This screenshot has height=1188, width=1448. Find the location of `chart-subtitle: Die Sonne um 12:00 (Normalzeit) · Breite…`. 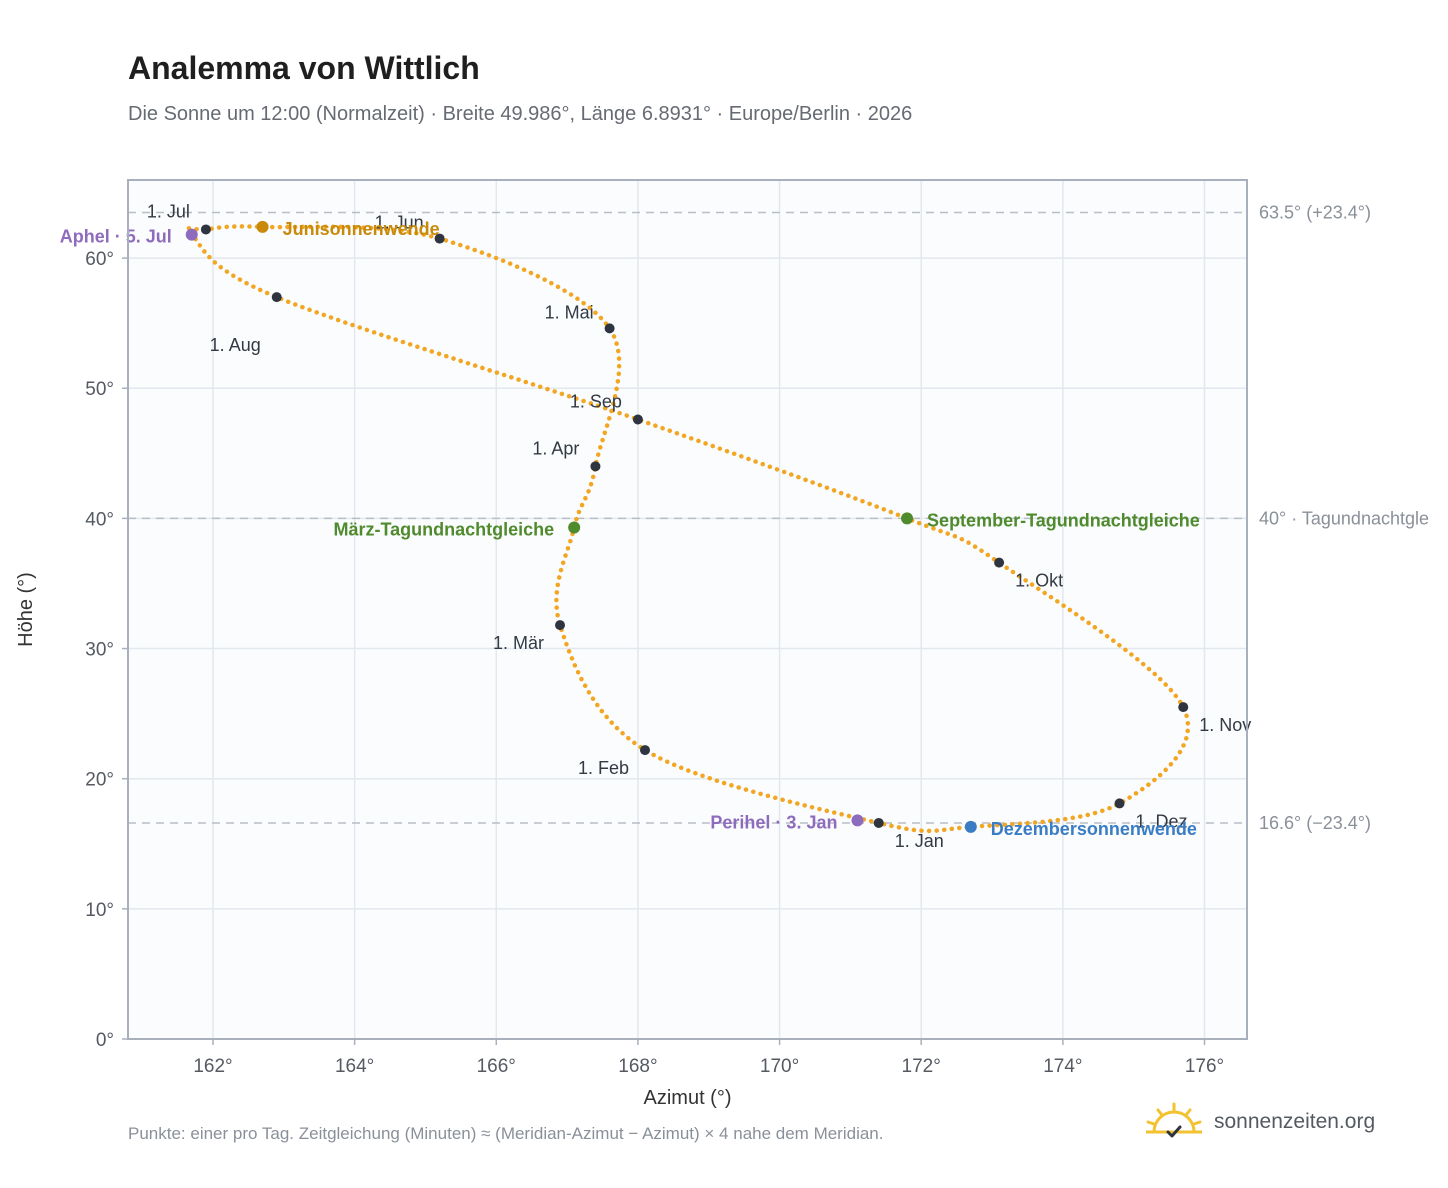

chart-subtitle: Die Sonne um 12:00 (Normalzeit) · Breite… is located at coordinates (520, 114).